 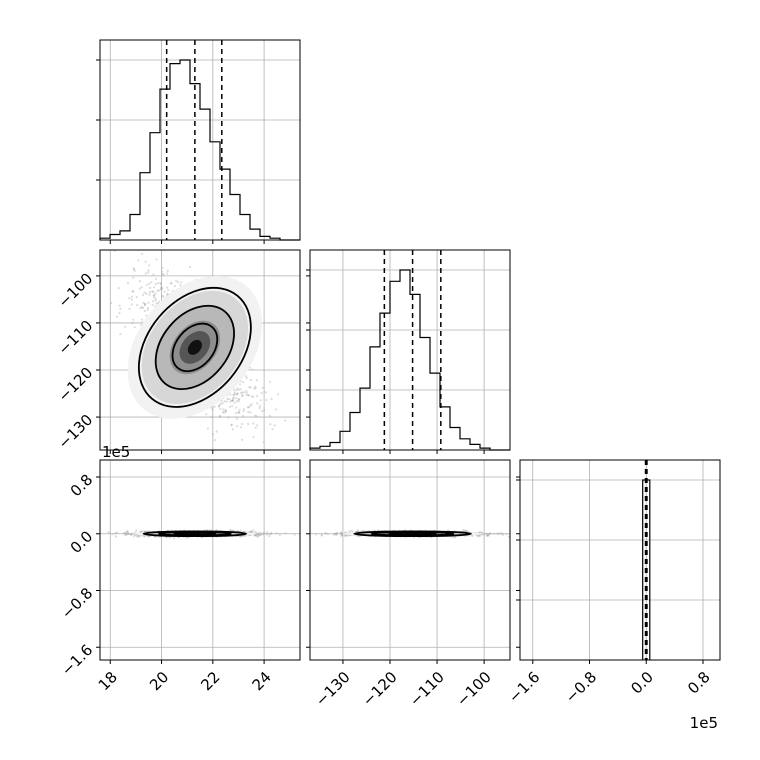 What do you see at coordinates (76, 432) in the screenshot?
I see `y-tick-label: −130` at bounding box center [76, 432].